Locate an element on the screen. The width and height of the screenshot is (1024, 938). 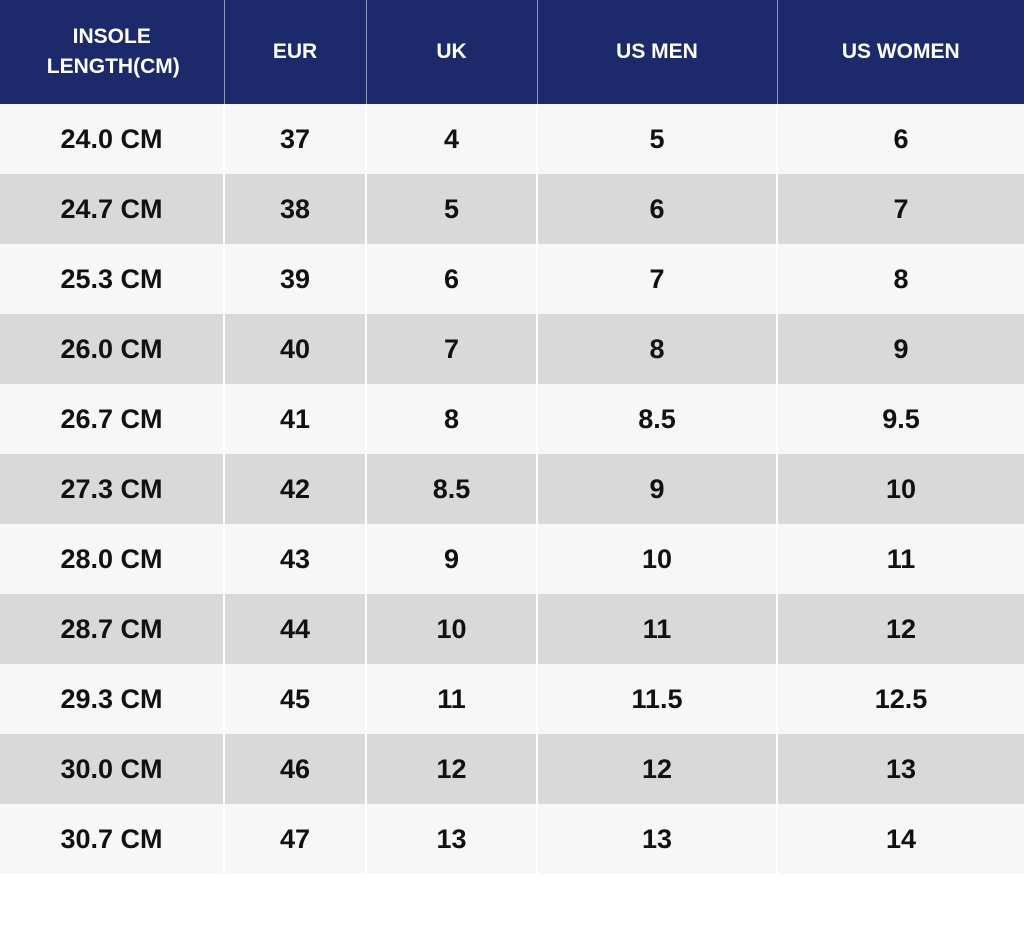
column-header-text: EUR is located at coordinates (295, 51).